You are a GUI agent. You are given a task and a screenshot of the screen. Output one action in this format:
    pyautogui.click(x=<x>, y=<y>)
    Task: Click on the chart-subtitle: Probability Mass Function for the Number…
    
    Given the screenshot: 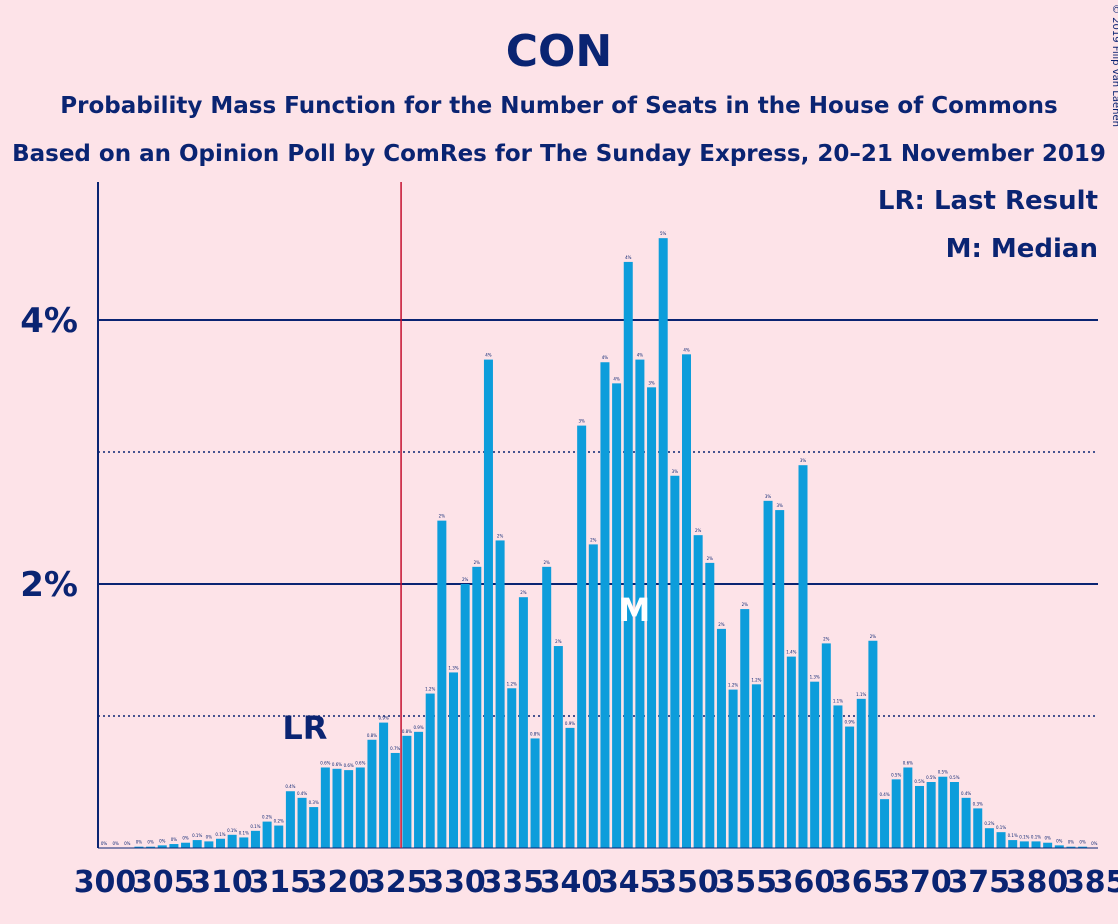 What is the action you would take?
    pyautogui.click(x=558, y=106)
    